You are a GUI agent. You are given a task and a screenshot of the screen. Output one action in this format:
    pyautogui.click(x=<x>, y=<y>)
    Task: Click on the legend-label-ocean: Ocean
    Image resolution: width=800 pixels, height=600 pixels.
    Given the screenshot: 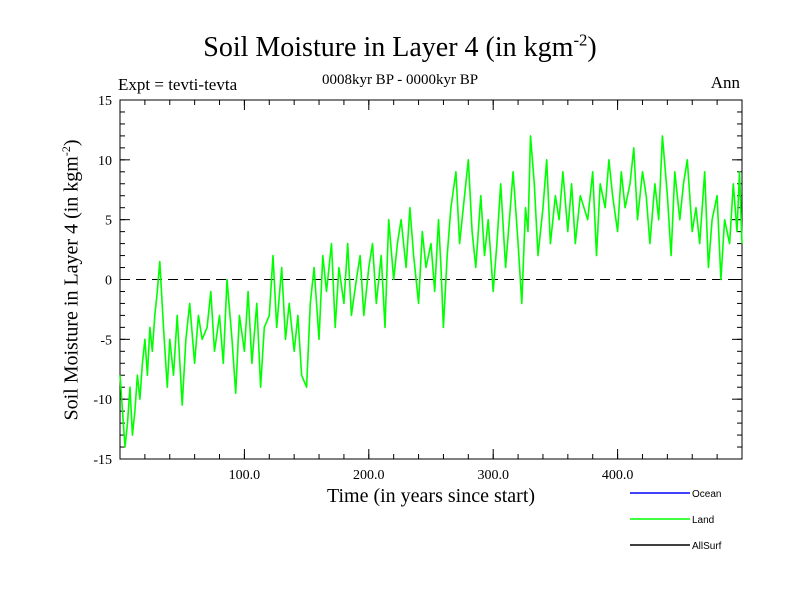 What is the action you would take?
    pyautogui.click(x=706, y=494)
    